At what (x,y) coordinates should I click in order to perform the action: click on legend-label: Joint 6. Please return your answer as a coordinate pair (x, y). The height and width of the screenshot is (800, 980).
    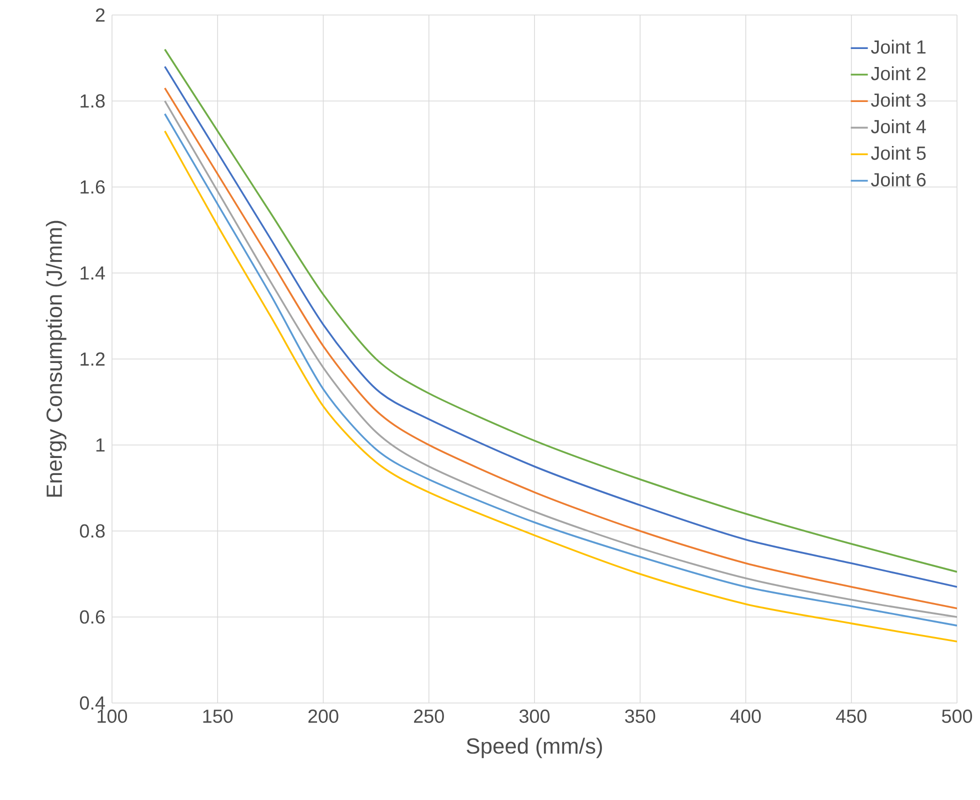
    Looking at the image, I should click on (898, 179).